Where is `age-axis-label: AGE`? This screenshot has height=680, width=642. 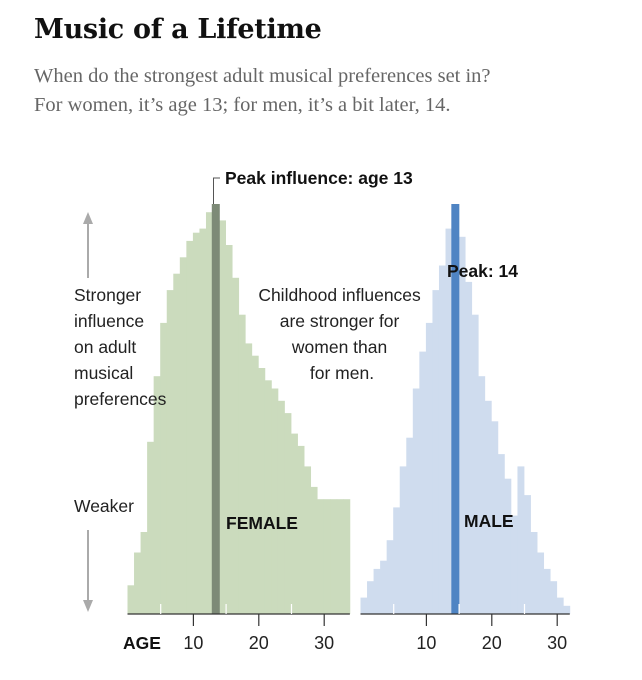 age-axis-label: AGE is located at coordinates (142, 643).